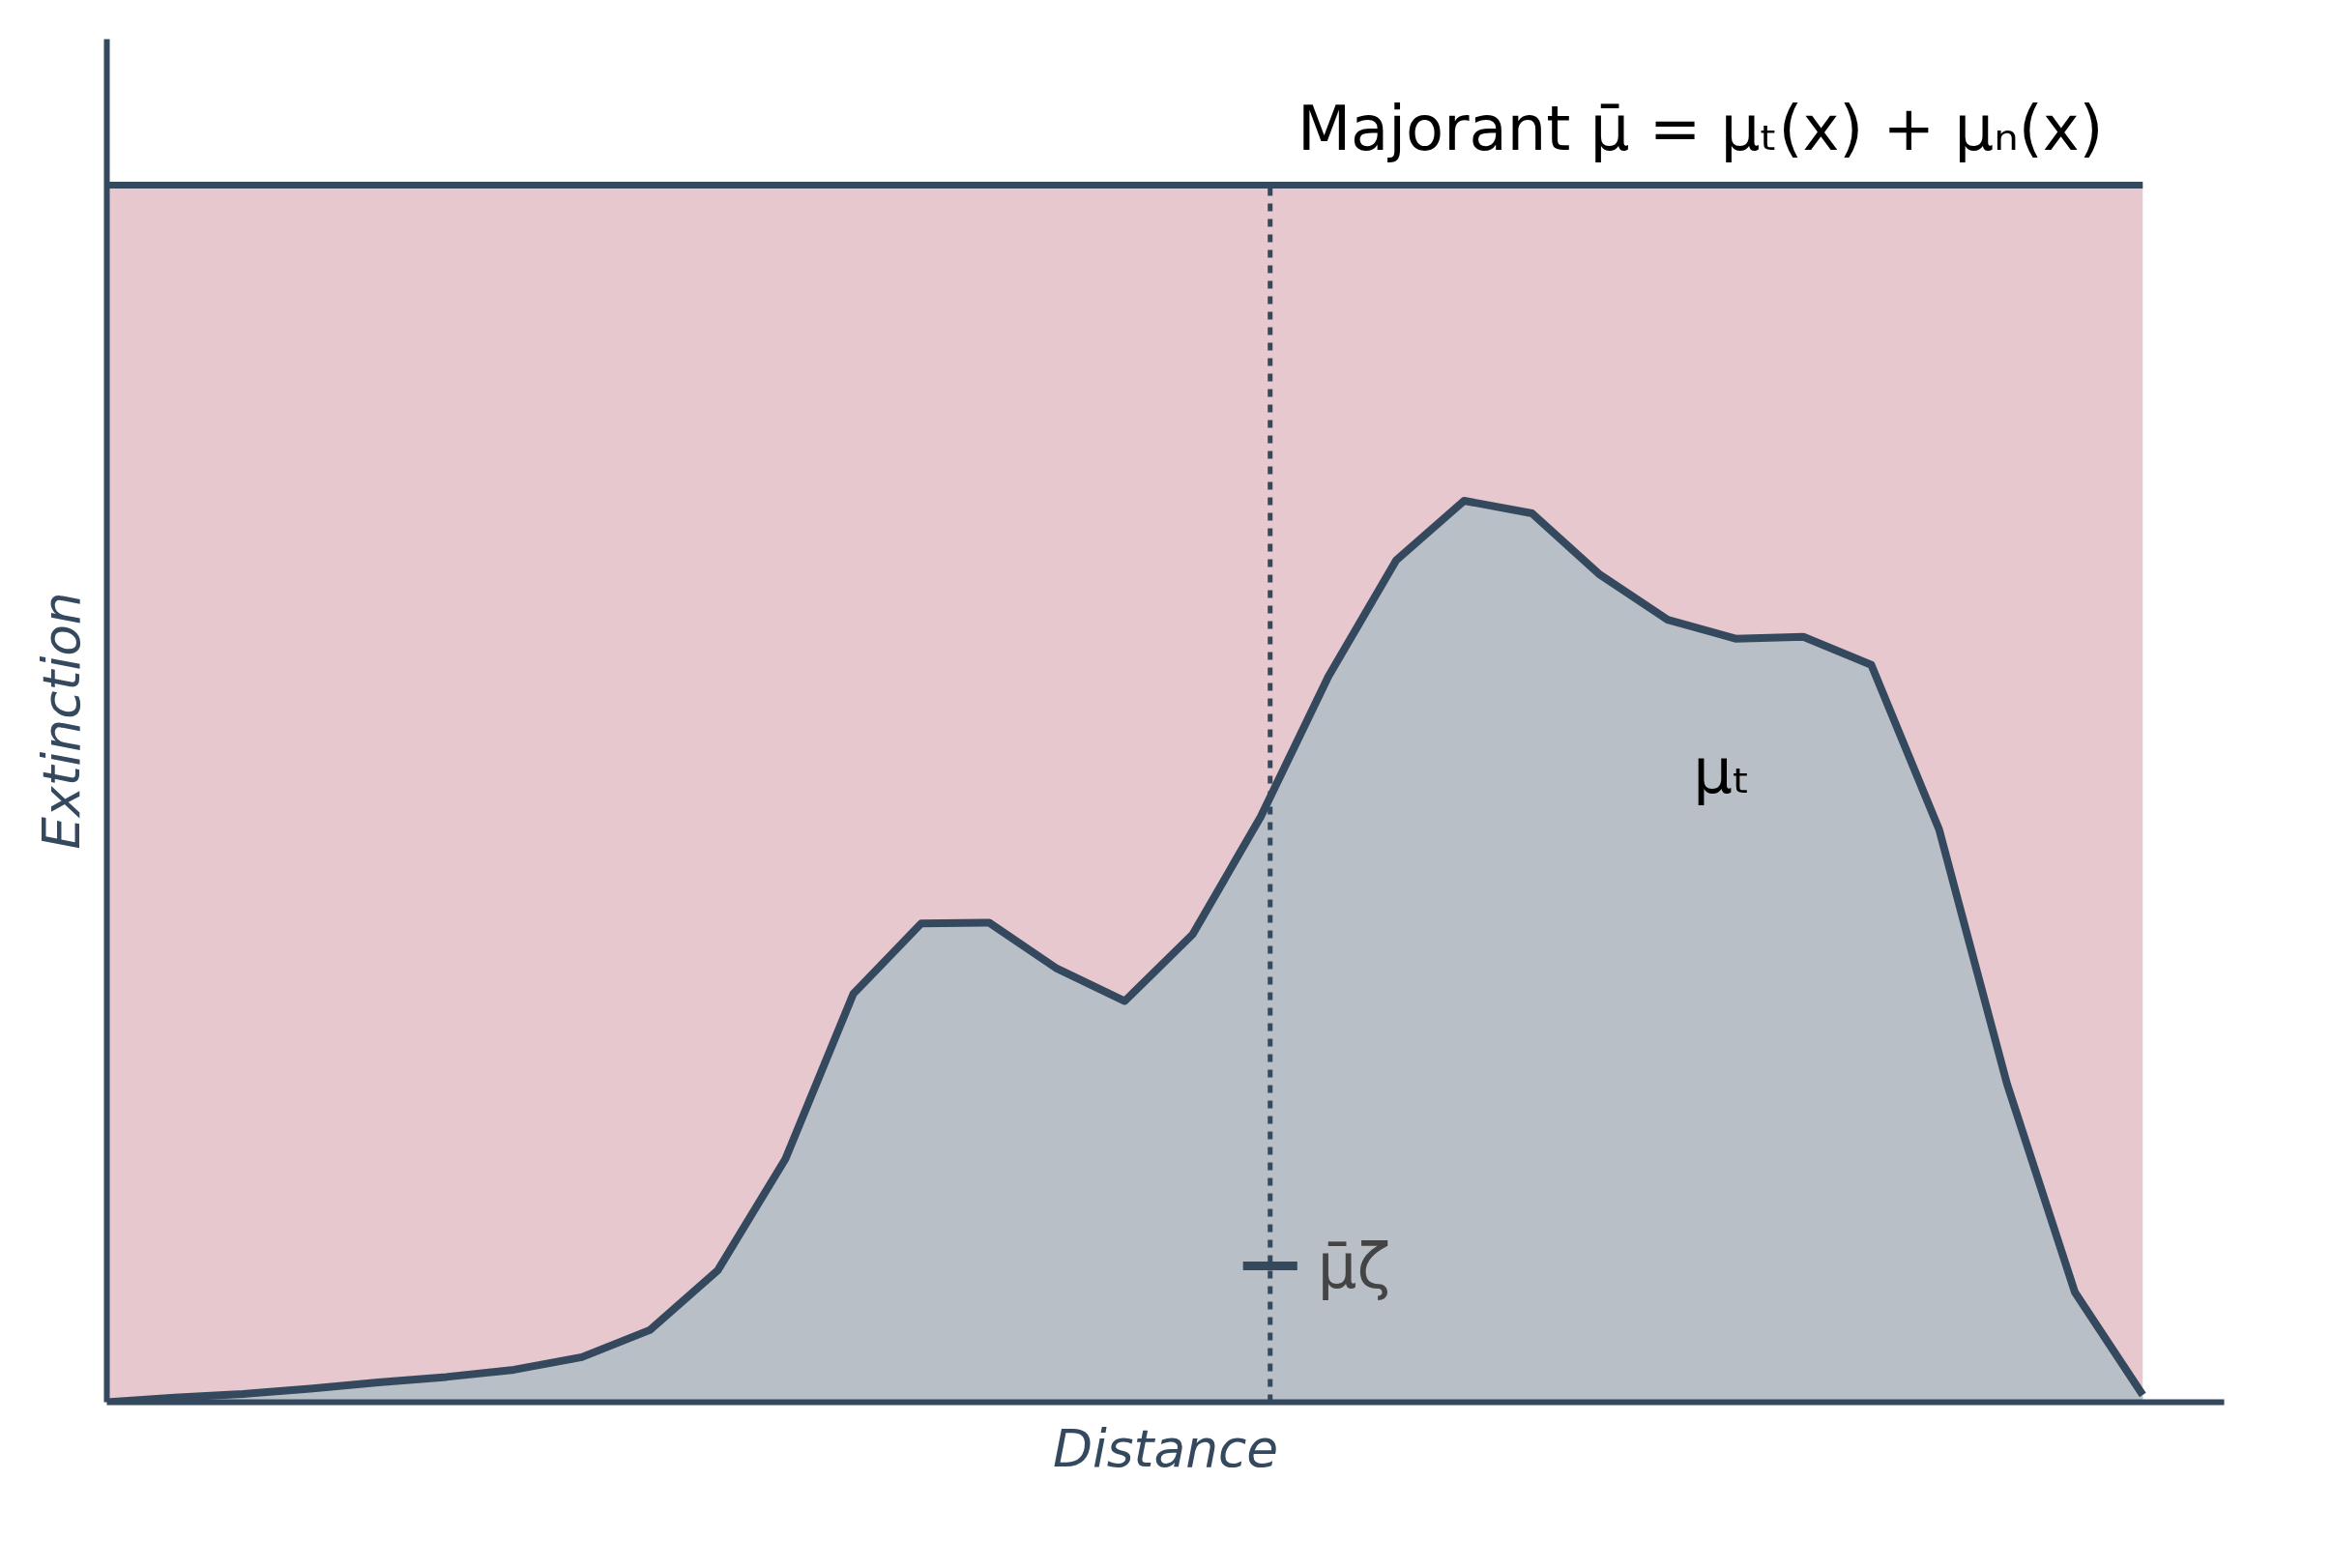 The height and width of the screenshot is (1568, 2332). I want to click on series-label: μₜ, so click(1722, 772).